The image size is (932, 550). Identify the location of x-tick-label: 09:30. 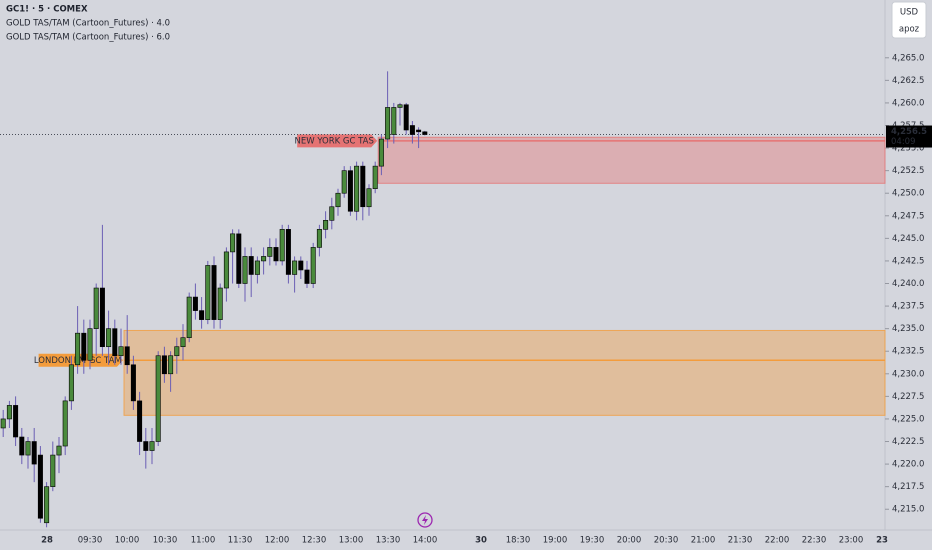
(90, 541).